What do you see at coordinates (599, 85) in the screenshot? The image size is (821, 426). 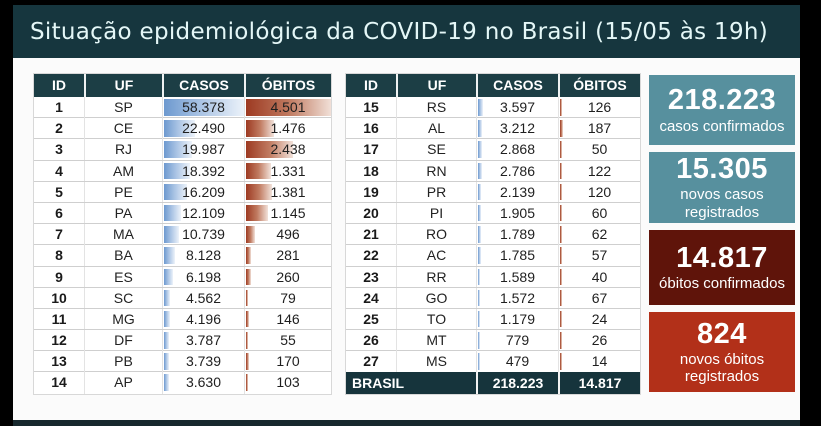 I see `column-header-obitos: ÓBITOS` at bounding box center [599, 85].